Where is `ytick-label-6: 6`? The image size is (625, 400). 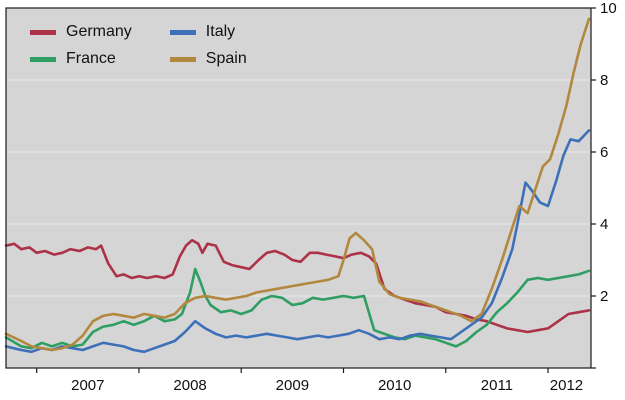 ytick-label-6: 6 is located at coordinates (604, 152).